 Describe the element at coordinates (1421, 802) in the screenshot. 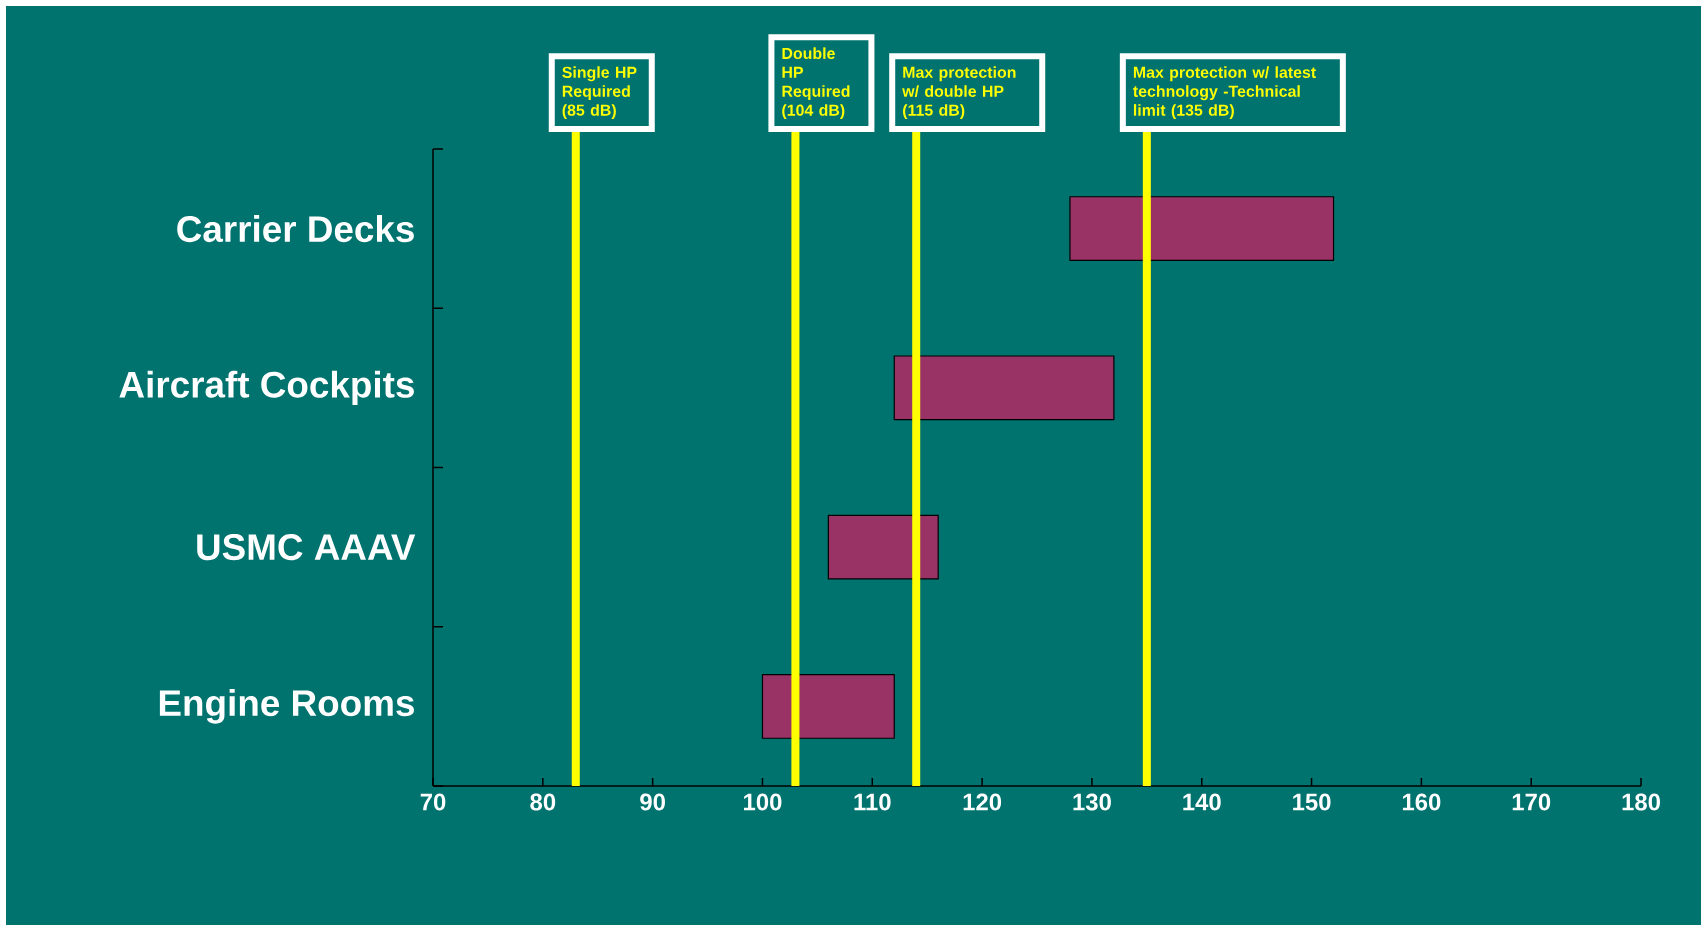

I see `x-tick-label: 160` at that location.